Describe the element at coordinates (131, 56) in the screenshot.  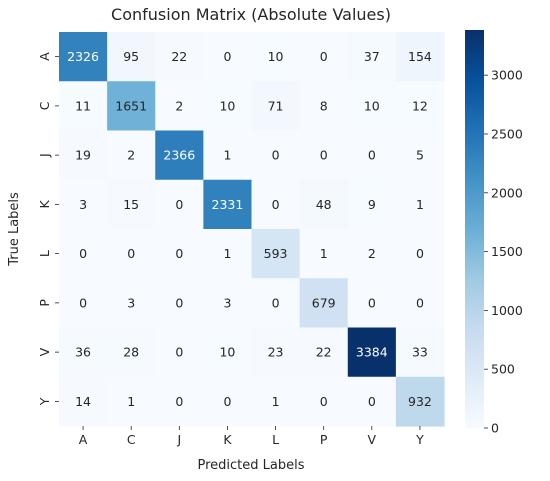
I see `cell-value-label: 95` at that location.